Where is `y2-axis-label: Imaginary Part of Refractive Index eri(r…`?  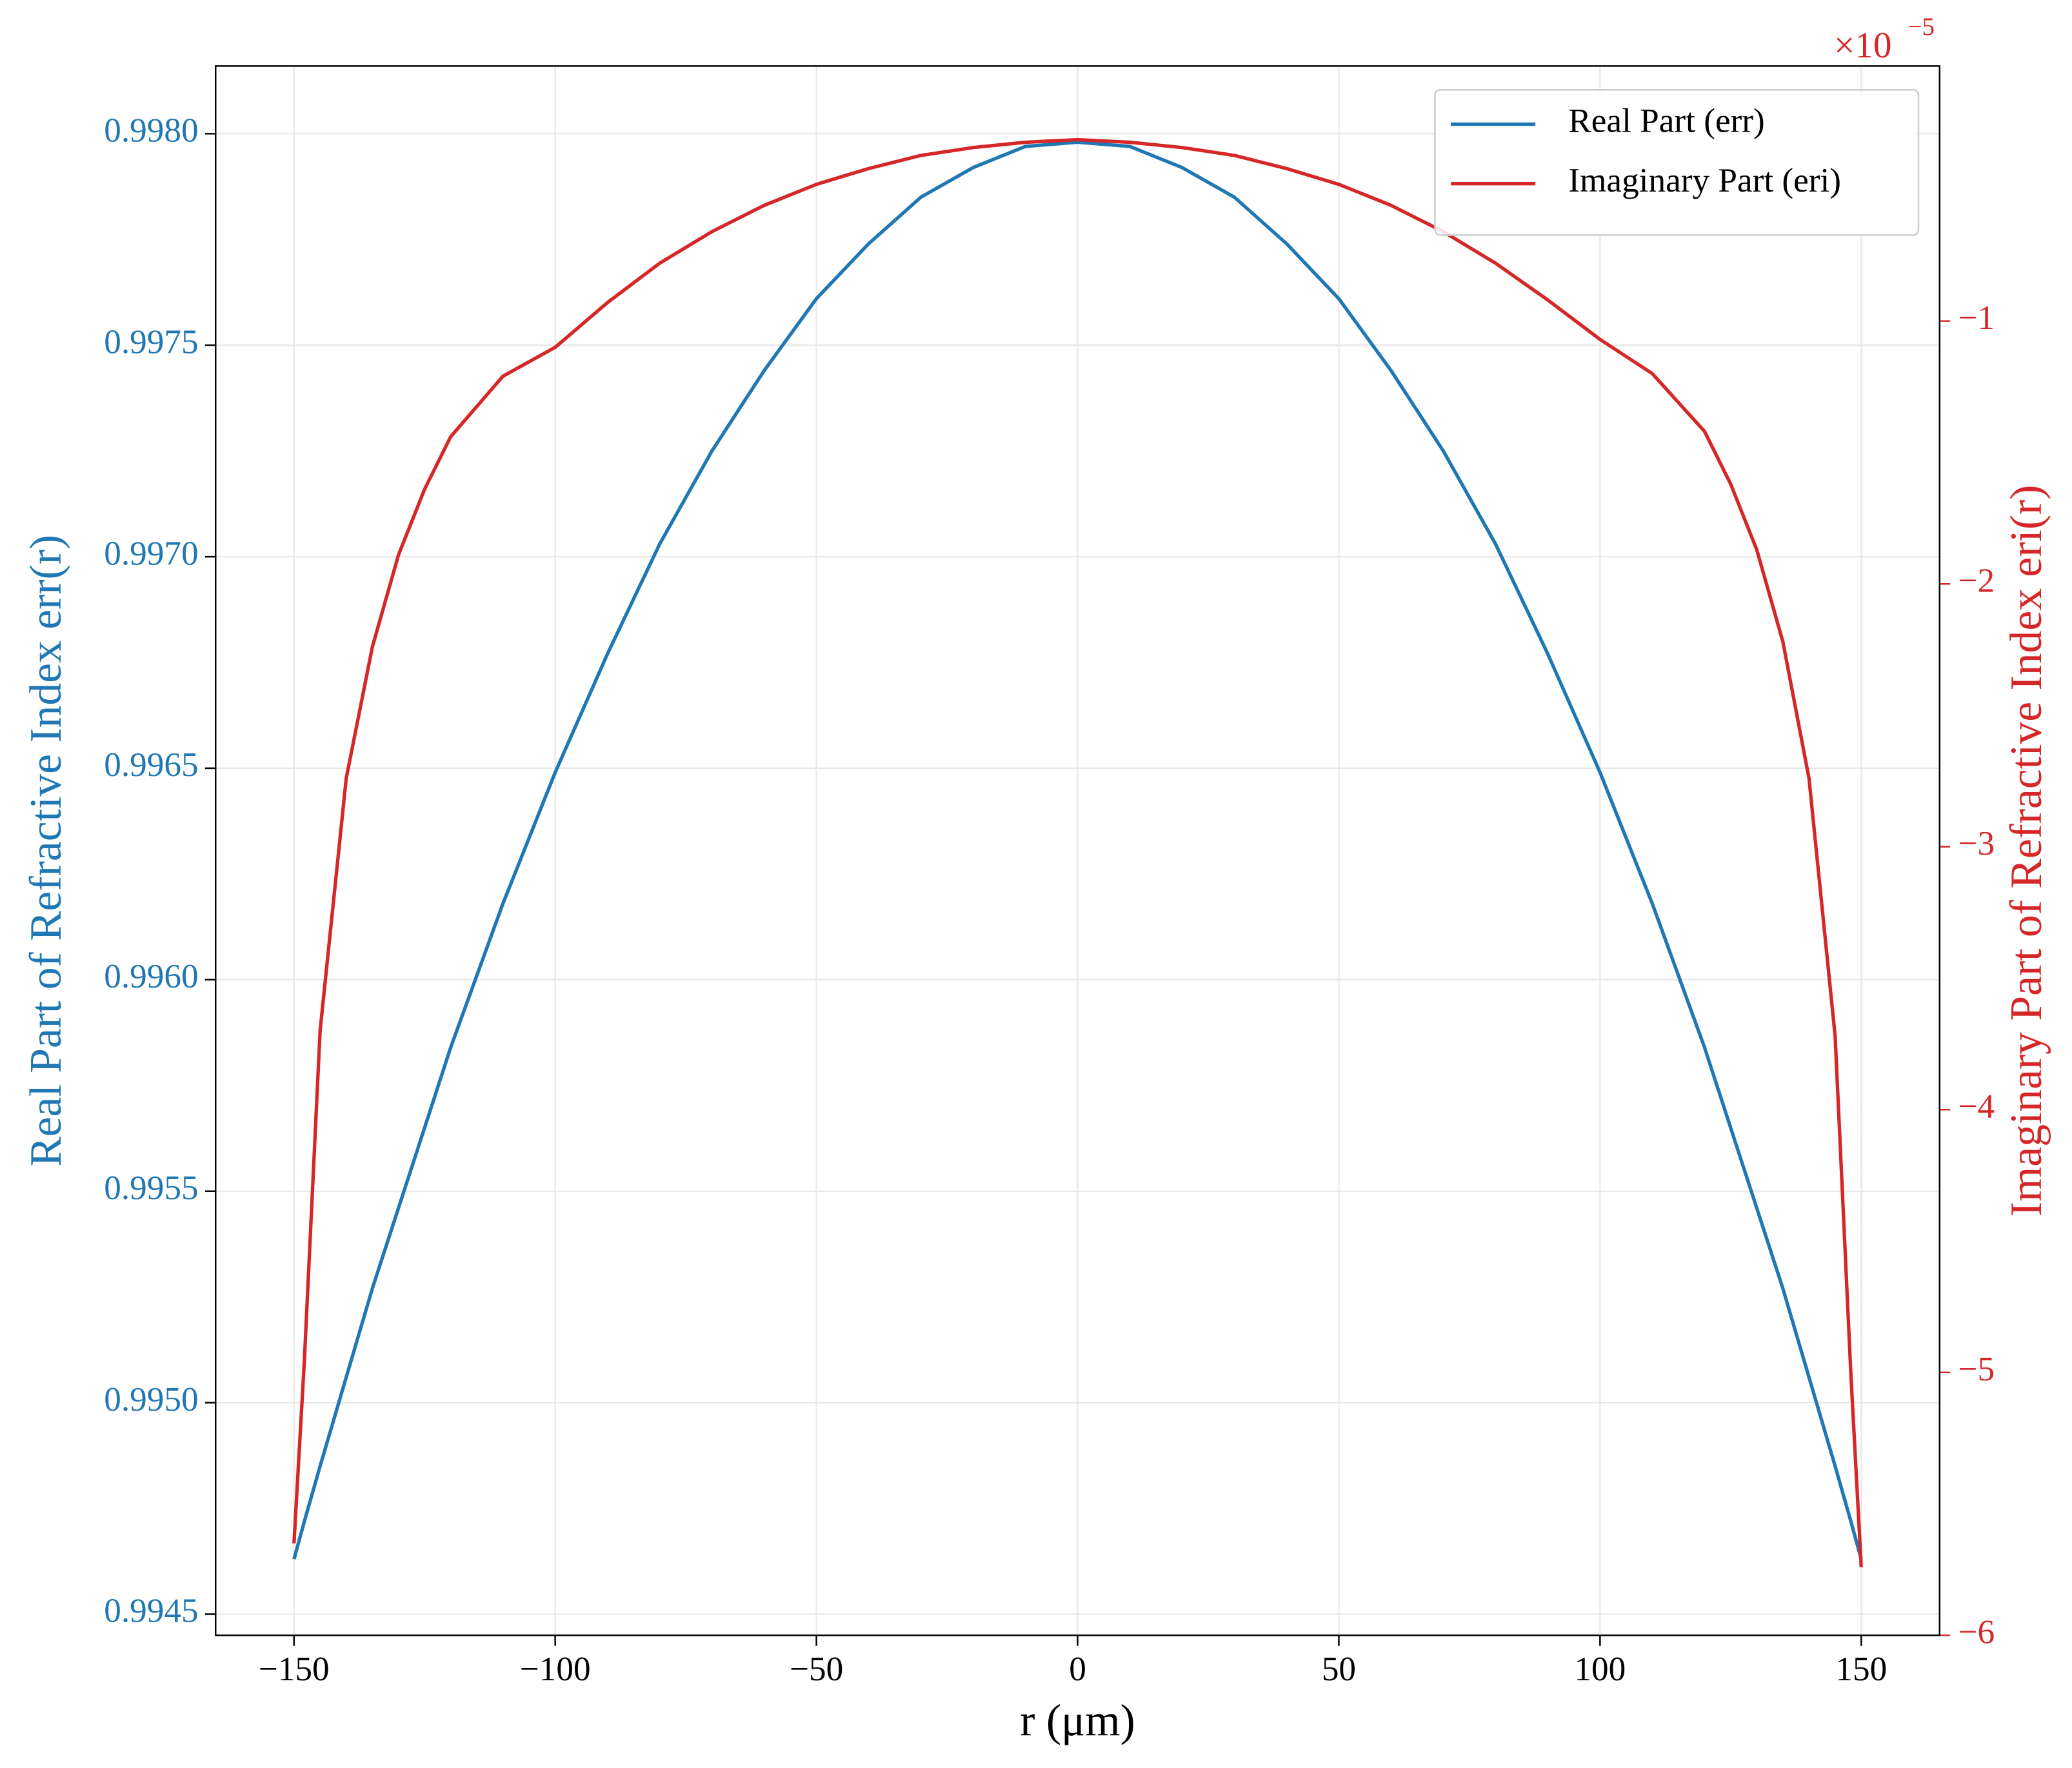
y2-axis-label: Imaginary Part of Refractive Index eri(r… is located at coordinates (2026, 851).